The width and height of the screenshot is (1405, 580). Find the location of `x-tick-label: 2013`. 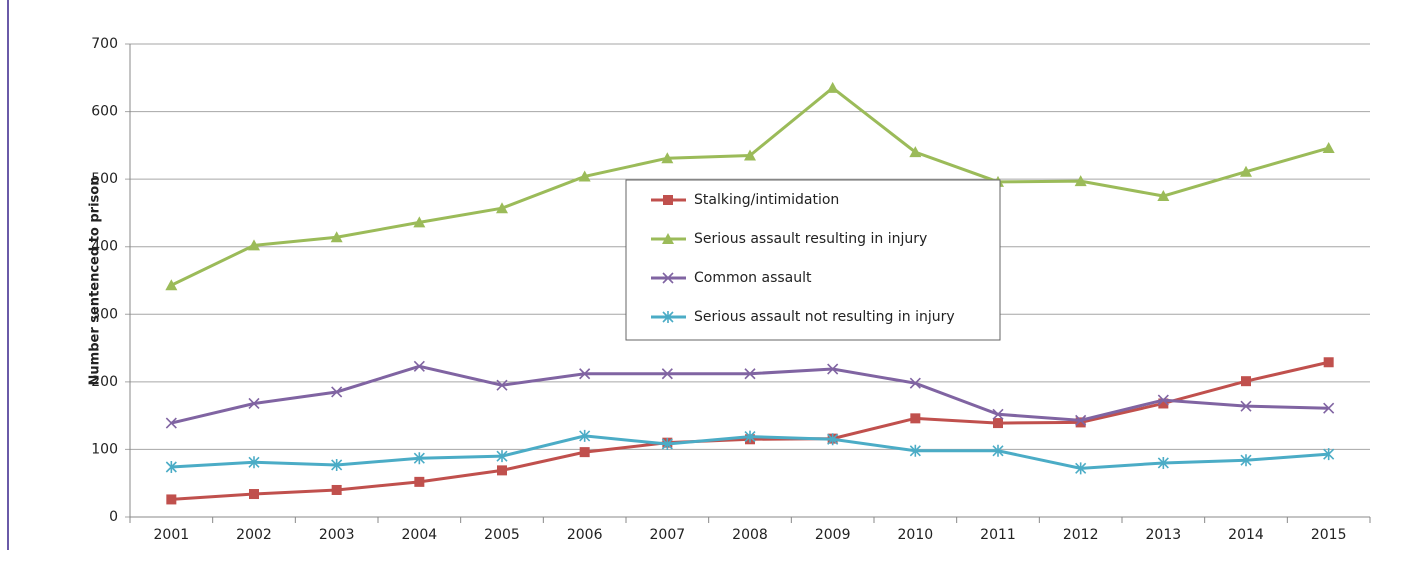

x-tick-label: 2013 is located at coordinates (1164, 535).